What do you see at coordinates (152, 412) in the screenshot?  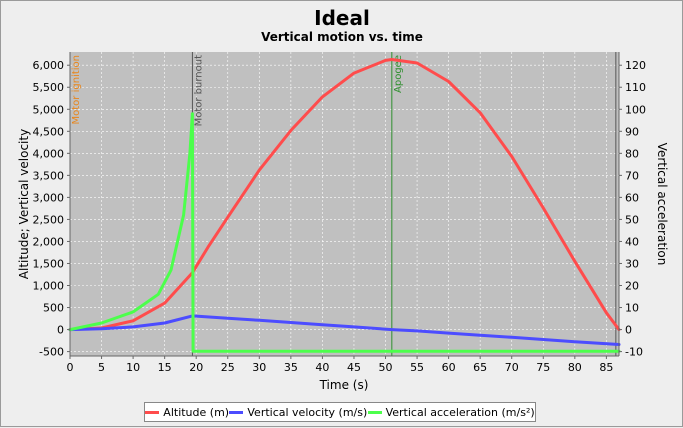 I see `legend-swatch-altitude` at bounding box center [152, 412].